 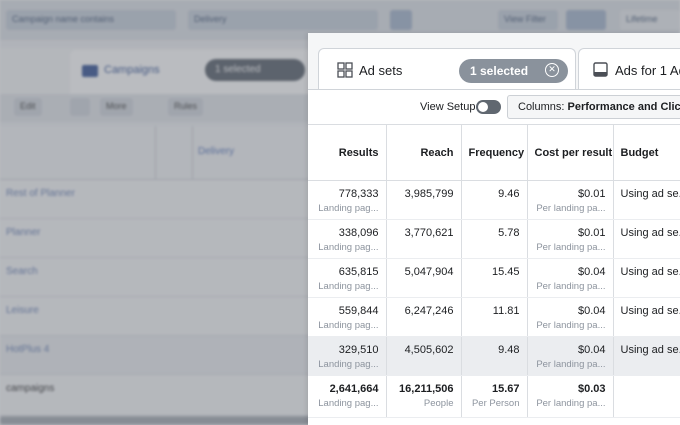 I want to click on frequency-cell: 5.78, so click(x=494, y=239).